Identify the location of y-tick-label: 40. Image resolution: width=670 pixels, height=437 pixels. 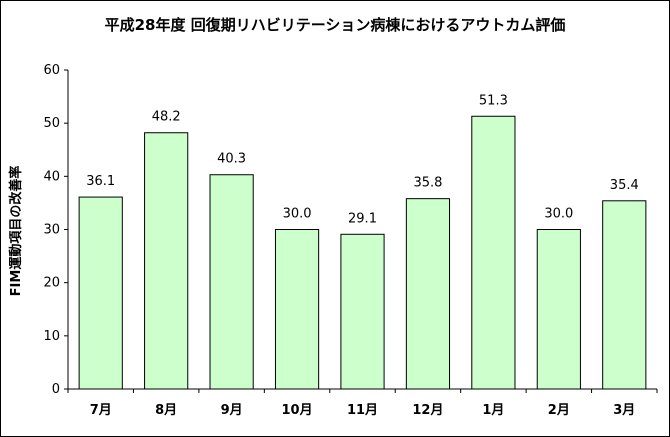
(51, 176).